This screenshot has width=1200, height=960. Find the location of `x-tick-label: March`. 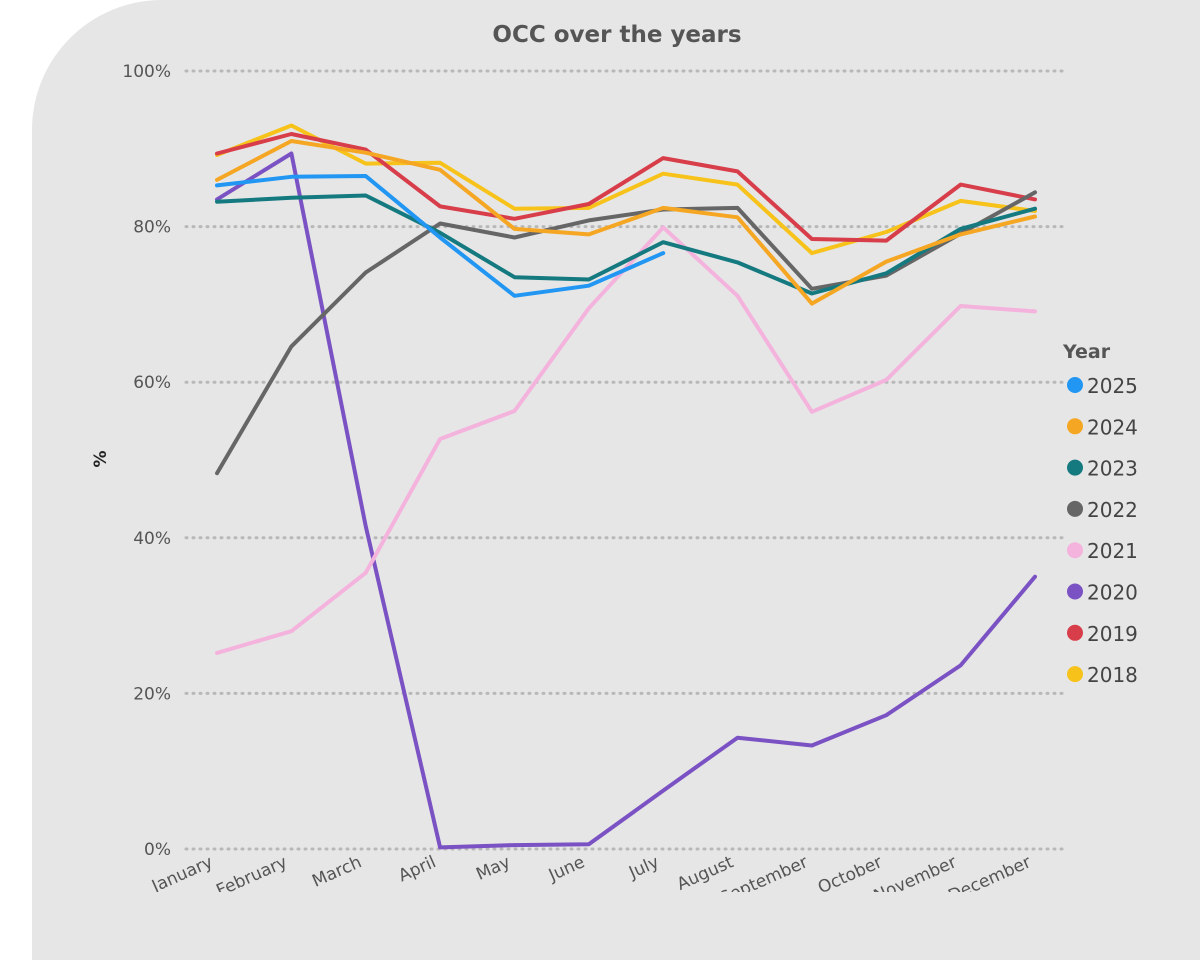

x-tick-label: March is located at coordinates (336, 871).